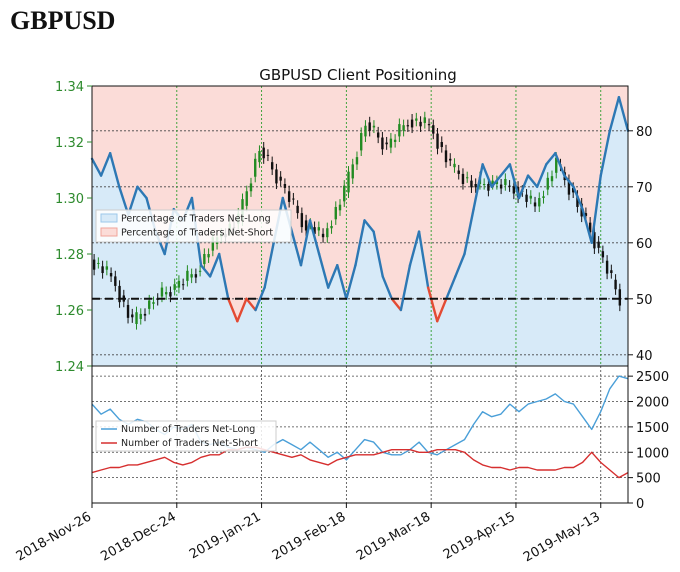 Image resolution: width=680 pixels, height=572 pixels. Describe the element at coordinates (652, 377) in the screenshot. I see `count-tick-label: 2500` at that location.